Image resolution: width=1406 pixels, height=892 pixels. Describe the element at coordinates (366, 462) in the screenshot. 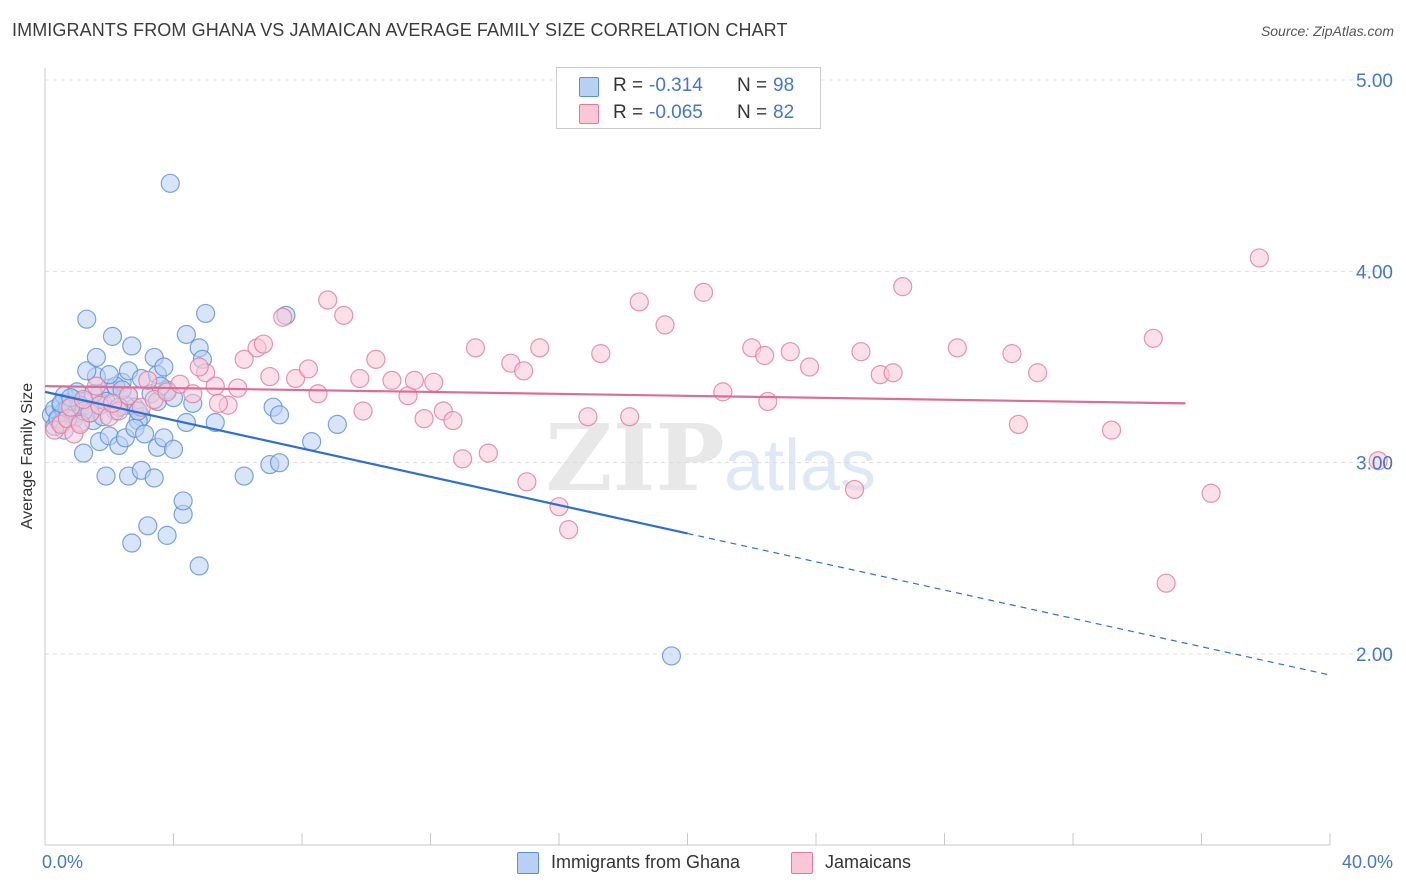

I see `ghana-trend-line` at that location.